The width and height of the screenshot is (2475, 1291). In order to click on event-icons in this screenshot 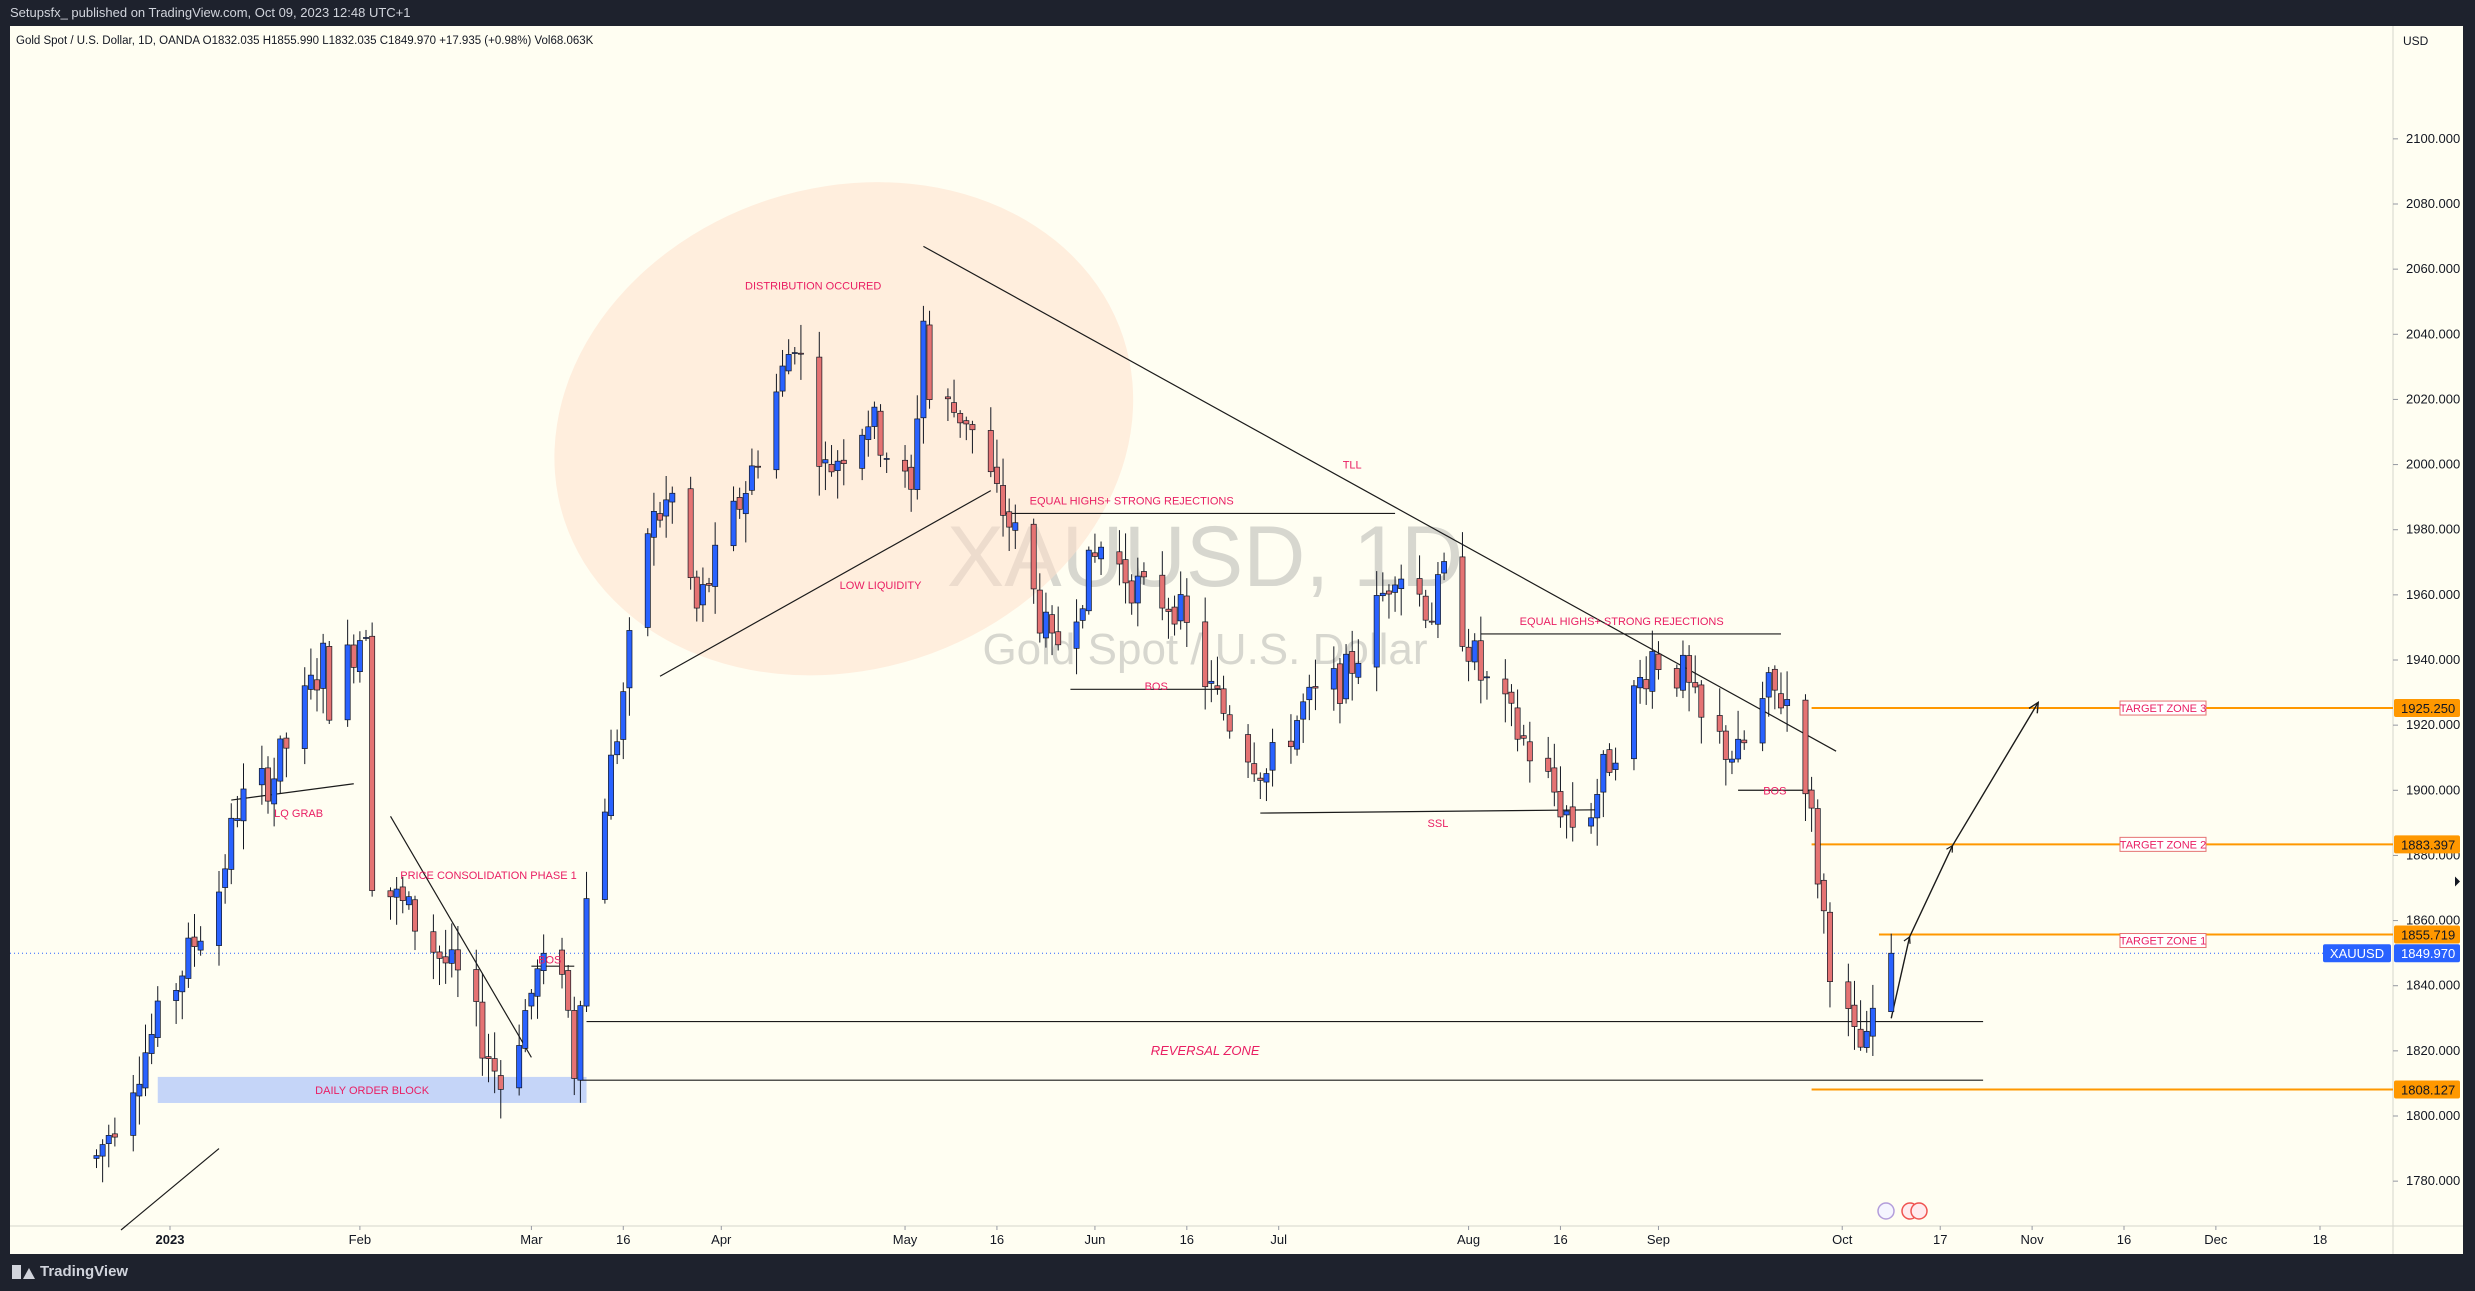, I will do `click(1902, 1211)`.